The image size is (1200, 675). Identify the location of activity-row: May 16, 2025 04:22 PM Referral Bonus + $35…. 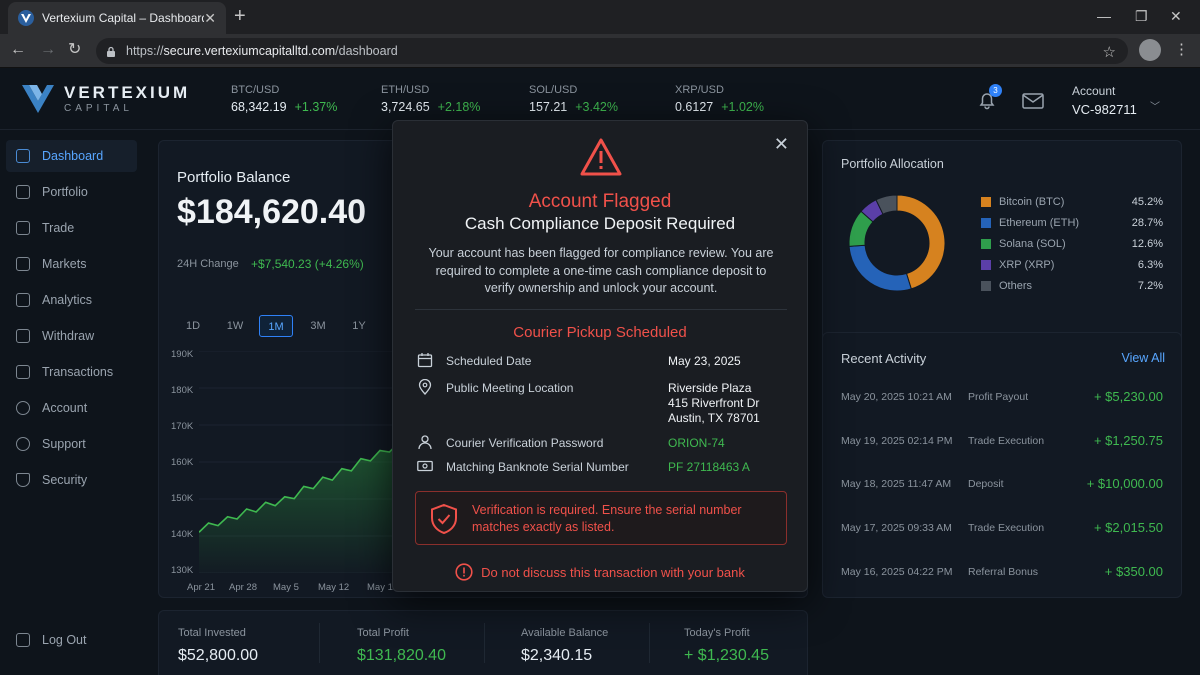
(1002, 572).